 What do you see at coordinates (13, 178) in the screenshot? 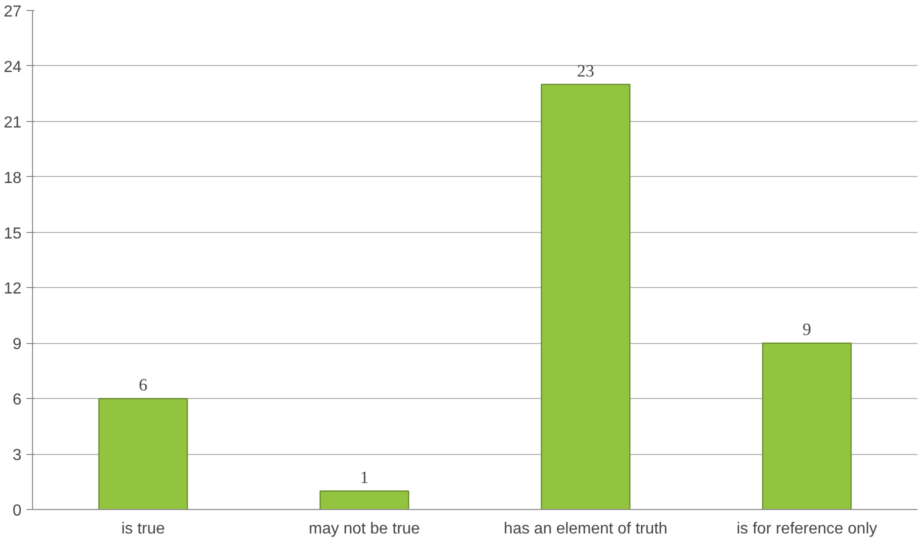
I see `y-tick-label: 18` at bounding box center [13, 178].